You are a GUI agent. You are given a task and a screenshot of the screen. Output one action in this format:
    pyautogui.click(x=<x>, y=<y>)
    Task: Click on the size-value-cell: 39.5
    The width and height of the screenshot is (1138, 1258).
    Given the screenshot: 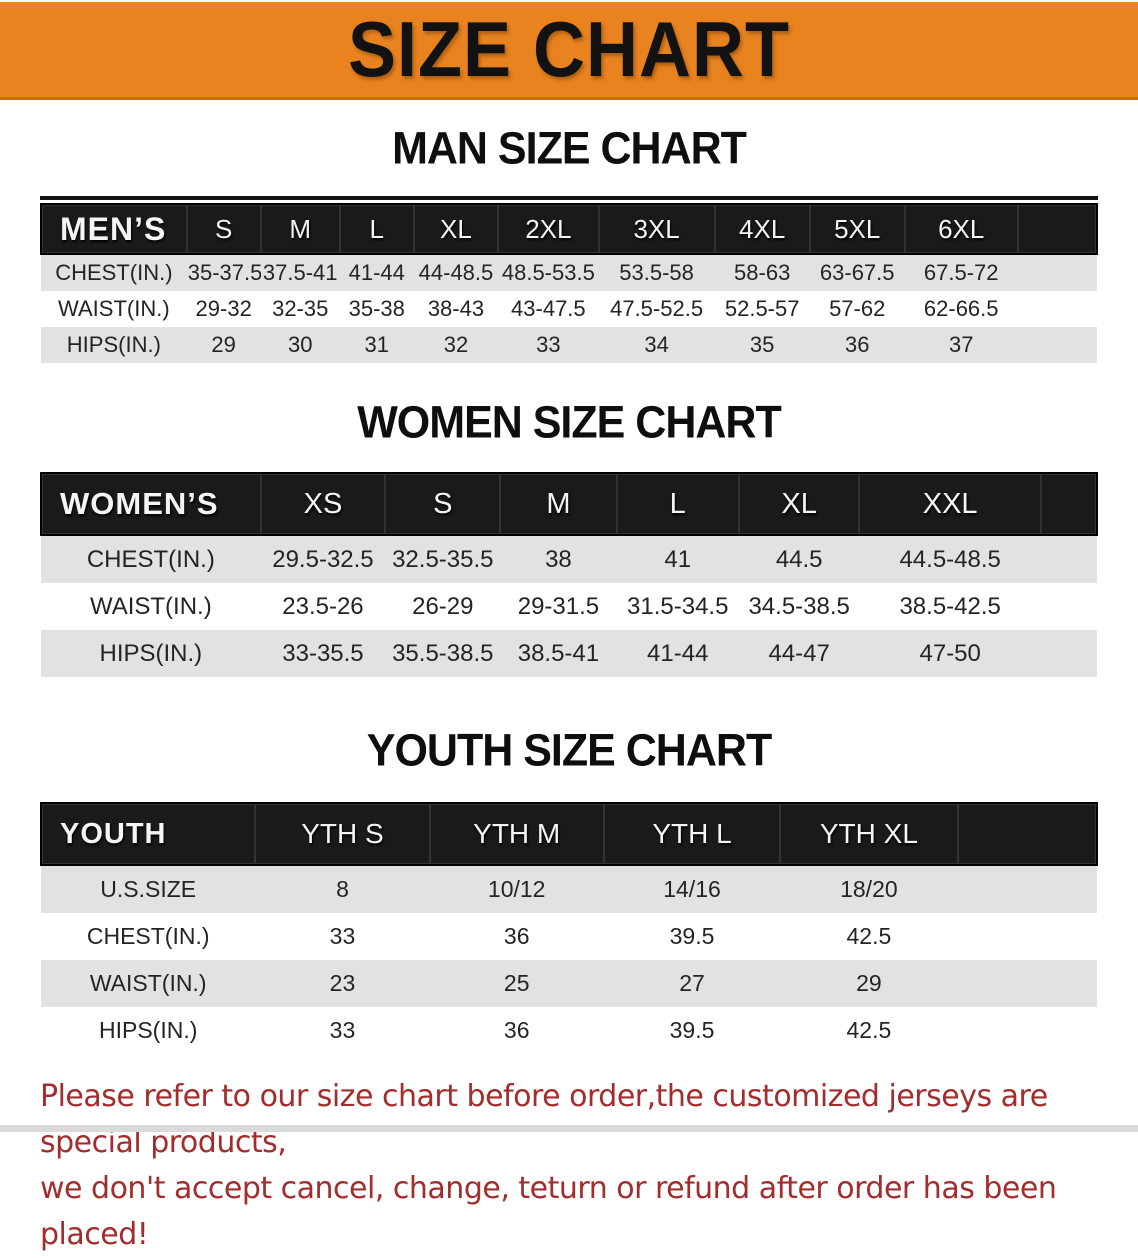 What is the action you would take?
    pyautogui.click(x=692, y=1030)
    